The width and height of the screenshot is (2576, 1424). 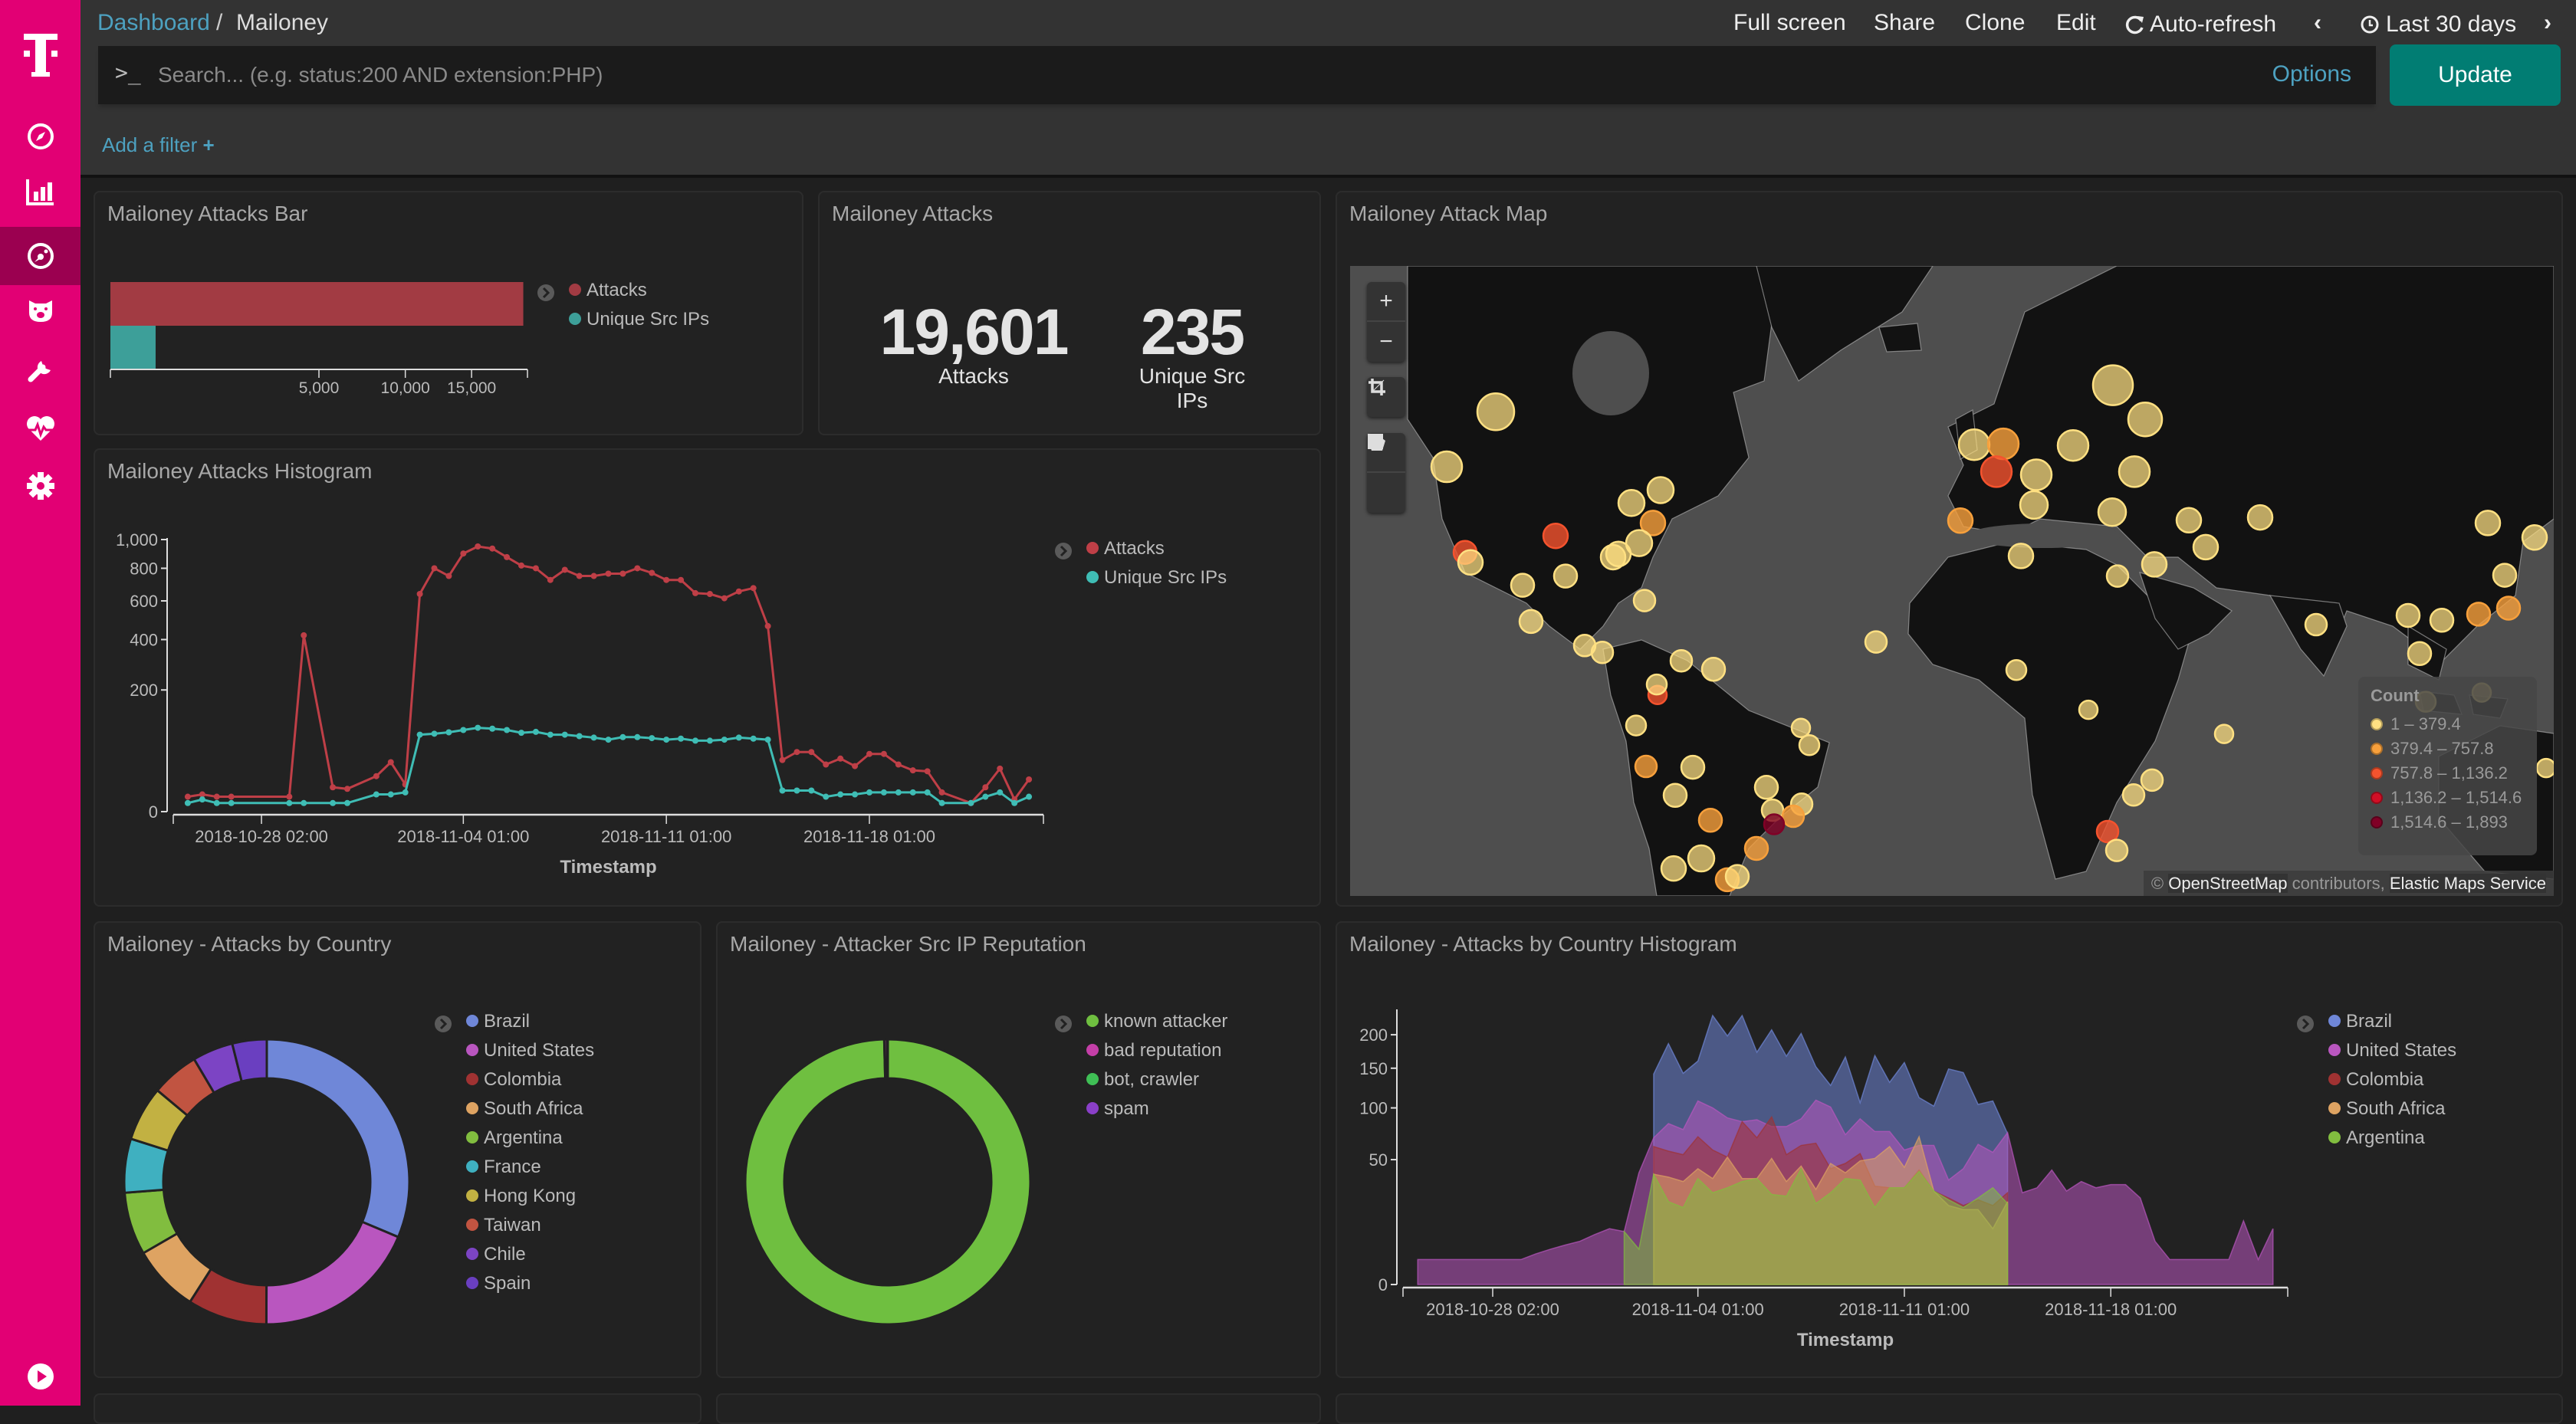 What do you see at coordinates (2468, 884) in the screenshot?
I see `ems-link: Elastic Maps Service` at bounding box center [2468, 884].